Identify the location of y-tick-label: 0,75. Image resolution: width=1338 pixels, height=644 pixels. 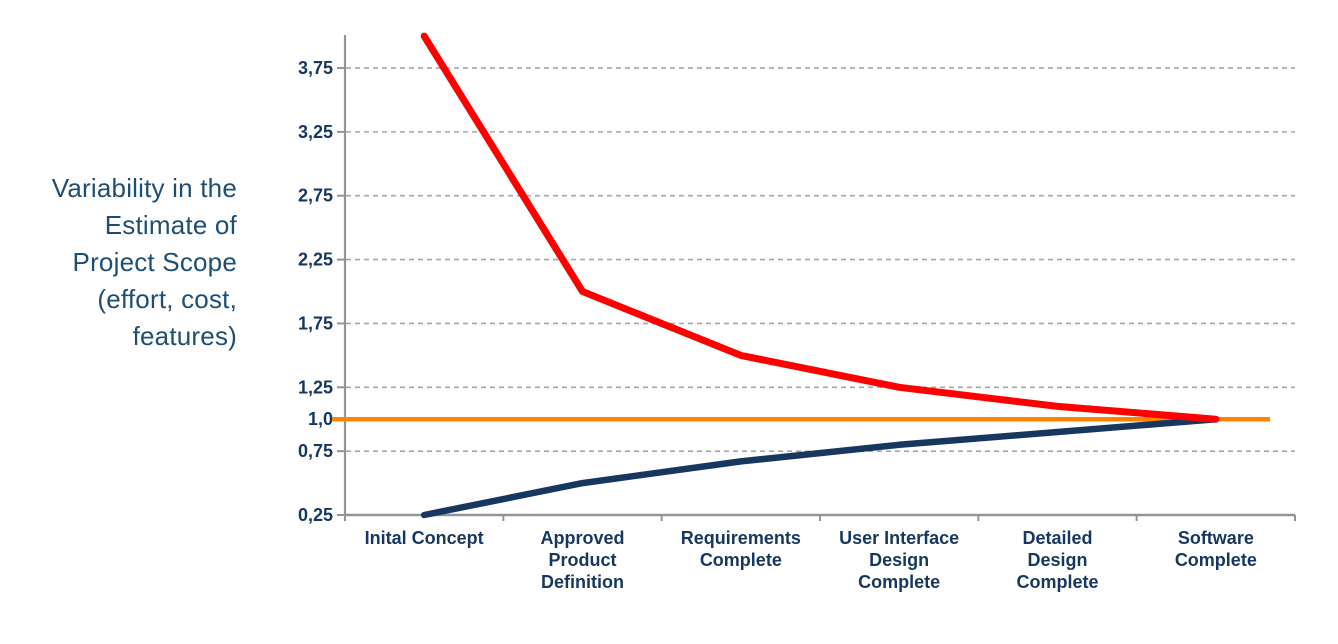
(315, 451).